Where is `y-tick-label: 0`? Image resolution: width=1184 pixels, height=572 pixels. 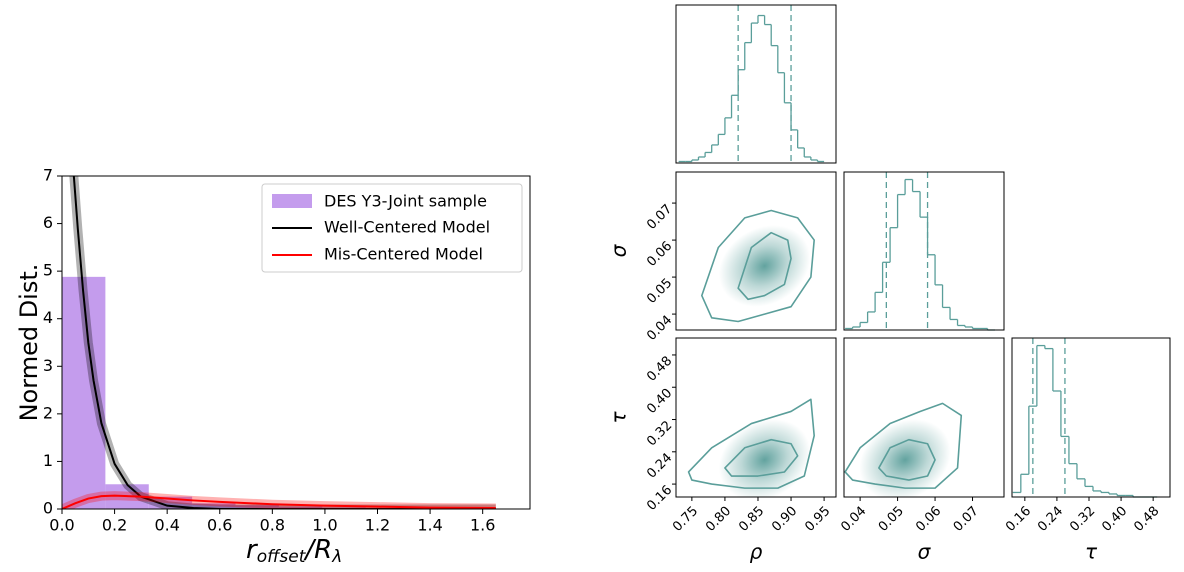
y-tick-label: 0 is located at coordinates (48, 508).